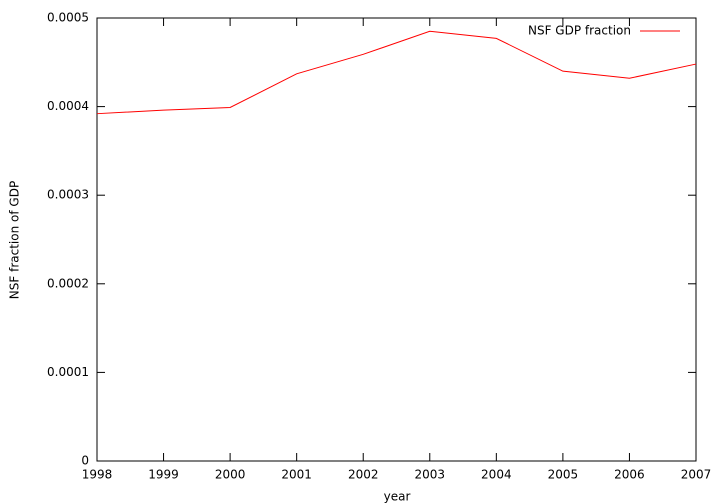  Describe the element at coordinates (696, 475) in the screenshot. I see `x-tick-label: 2007` at that location.